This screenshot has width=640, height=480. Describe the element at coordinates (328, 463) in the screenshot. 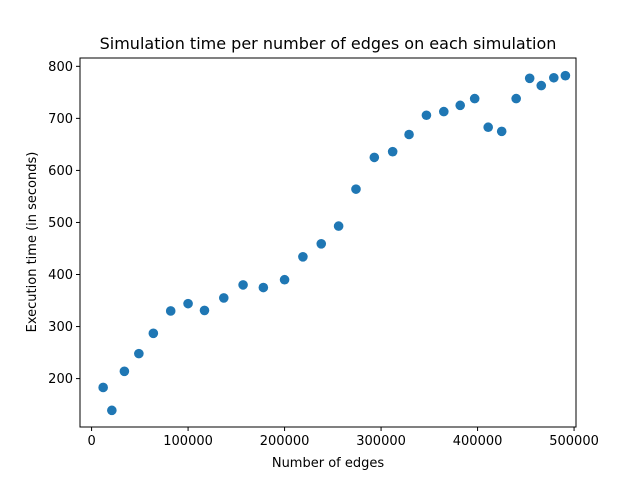

I see `x-axis-label: Number of edges` at that location.